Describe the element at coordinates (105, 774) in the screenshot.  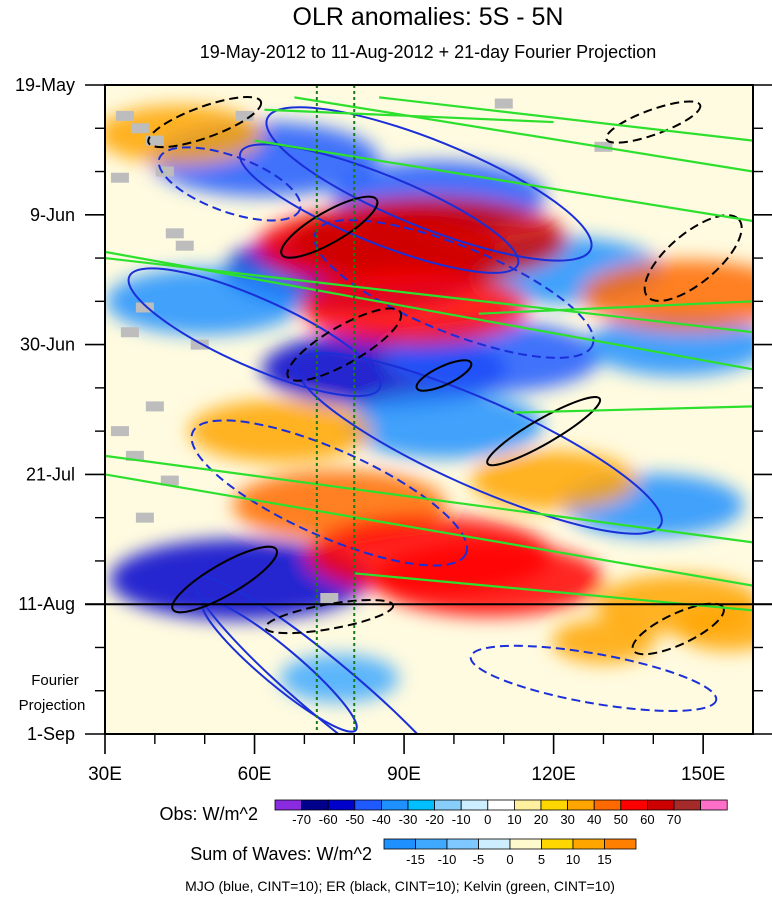
I see `x-tick-label: 30E` at that location.